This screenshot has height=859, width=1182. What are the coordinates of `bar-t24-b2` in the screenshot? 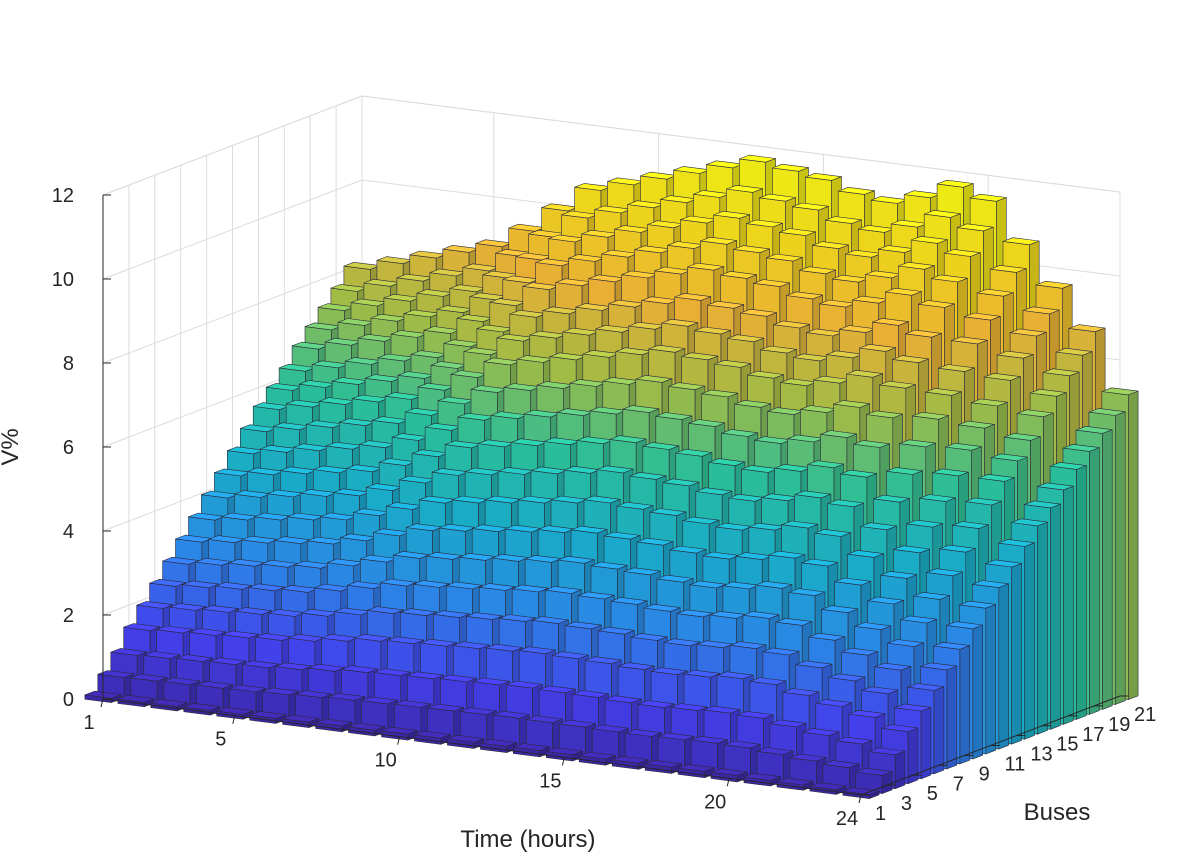 It's located at (874, 780).